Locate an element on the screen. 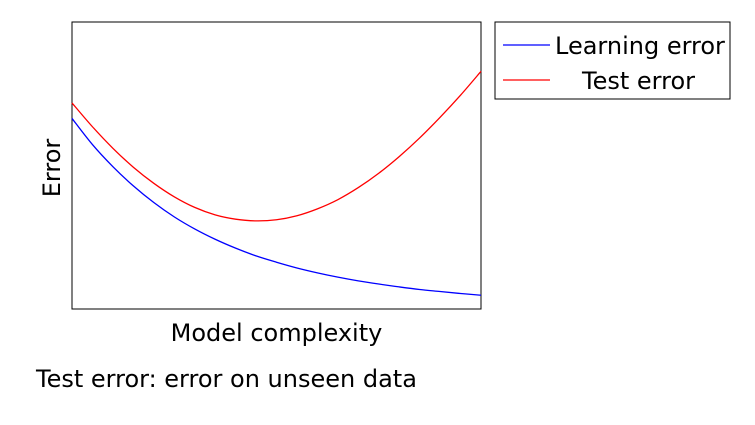 The height and width of the screenshot is (425, 755). caption-text: Test error: error on unseen data is located at coordinates (226, 379).